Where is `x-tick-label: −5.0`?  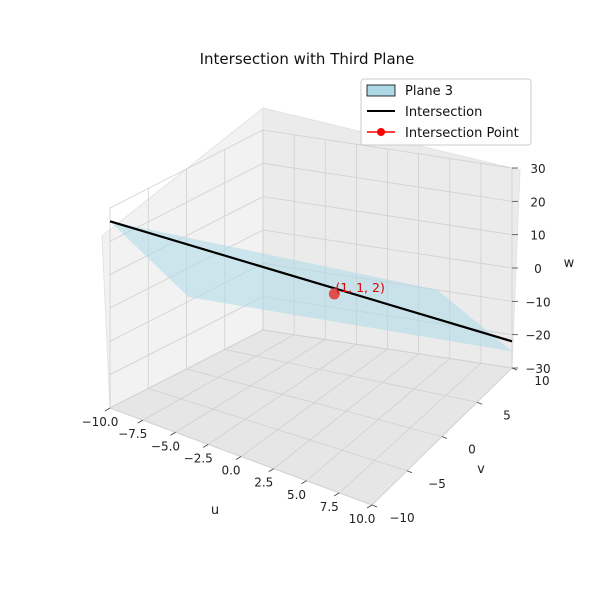 x-tick-label: −5.0 is located at coordinates (165, 446).